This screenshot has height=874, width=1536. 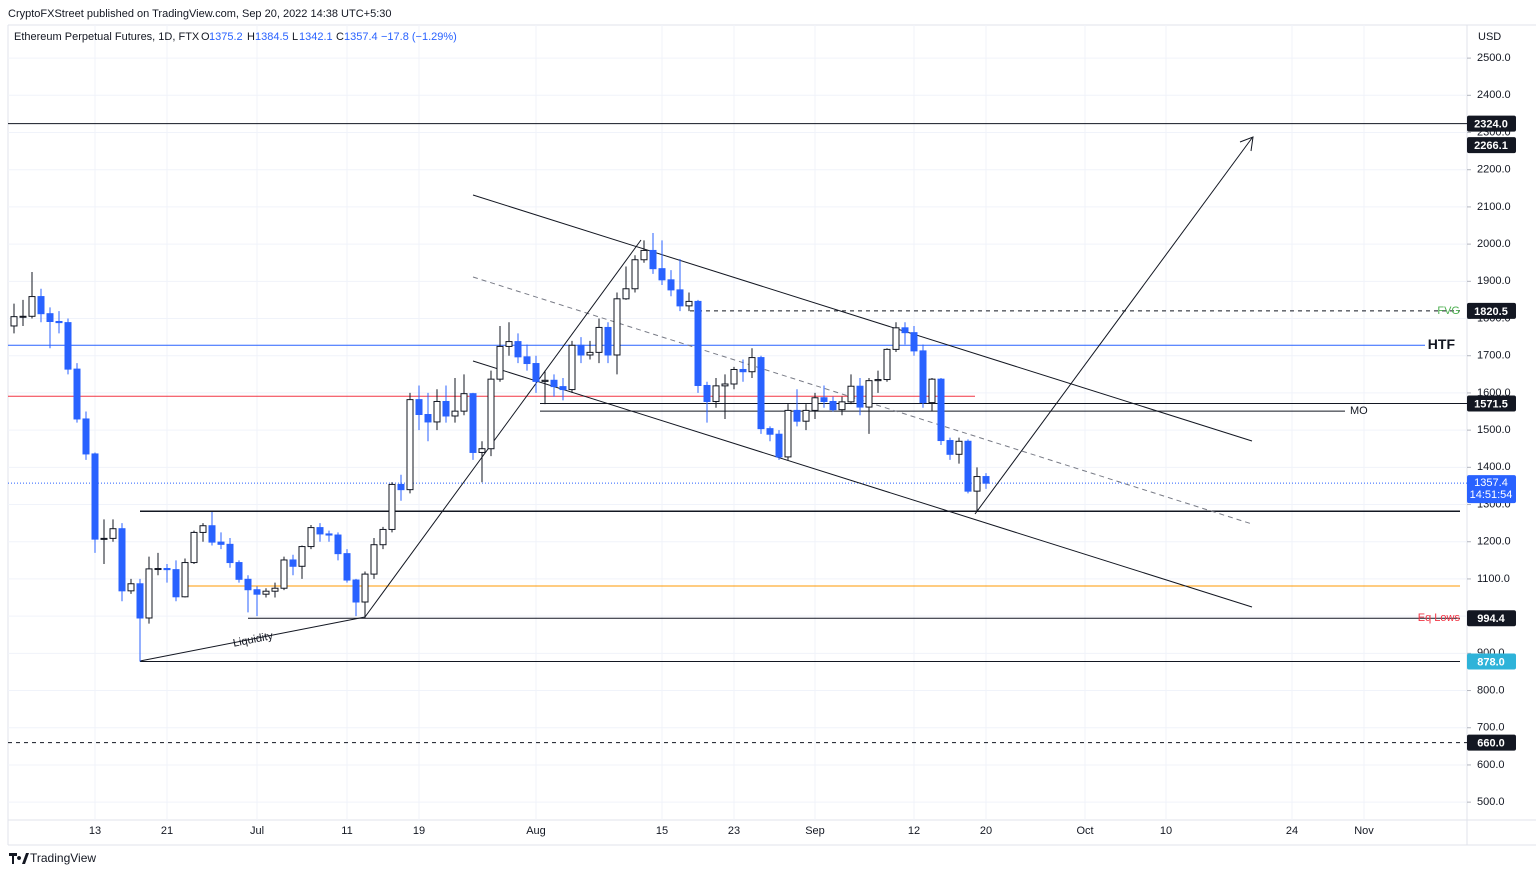 I want to click on currency: USD, so click(x=1489, y=37).